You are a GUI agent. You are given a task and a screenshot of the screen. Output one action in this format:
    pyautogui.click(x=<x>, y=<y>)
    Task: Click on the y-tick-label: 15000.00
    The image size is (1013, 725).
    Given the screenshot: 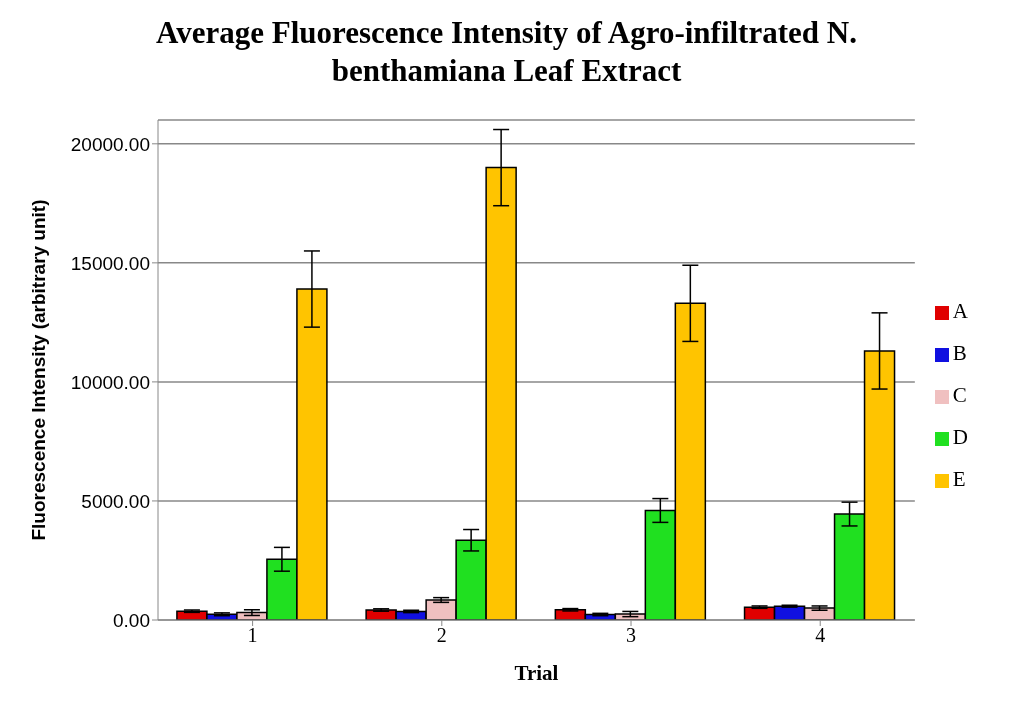 What is the action you would take?
    pyautogui.click(x=110, y=263)
    